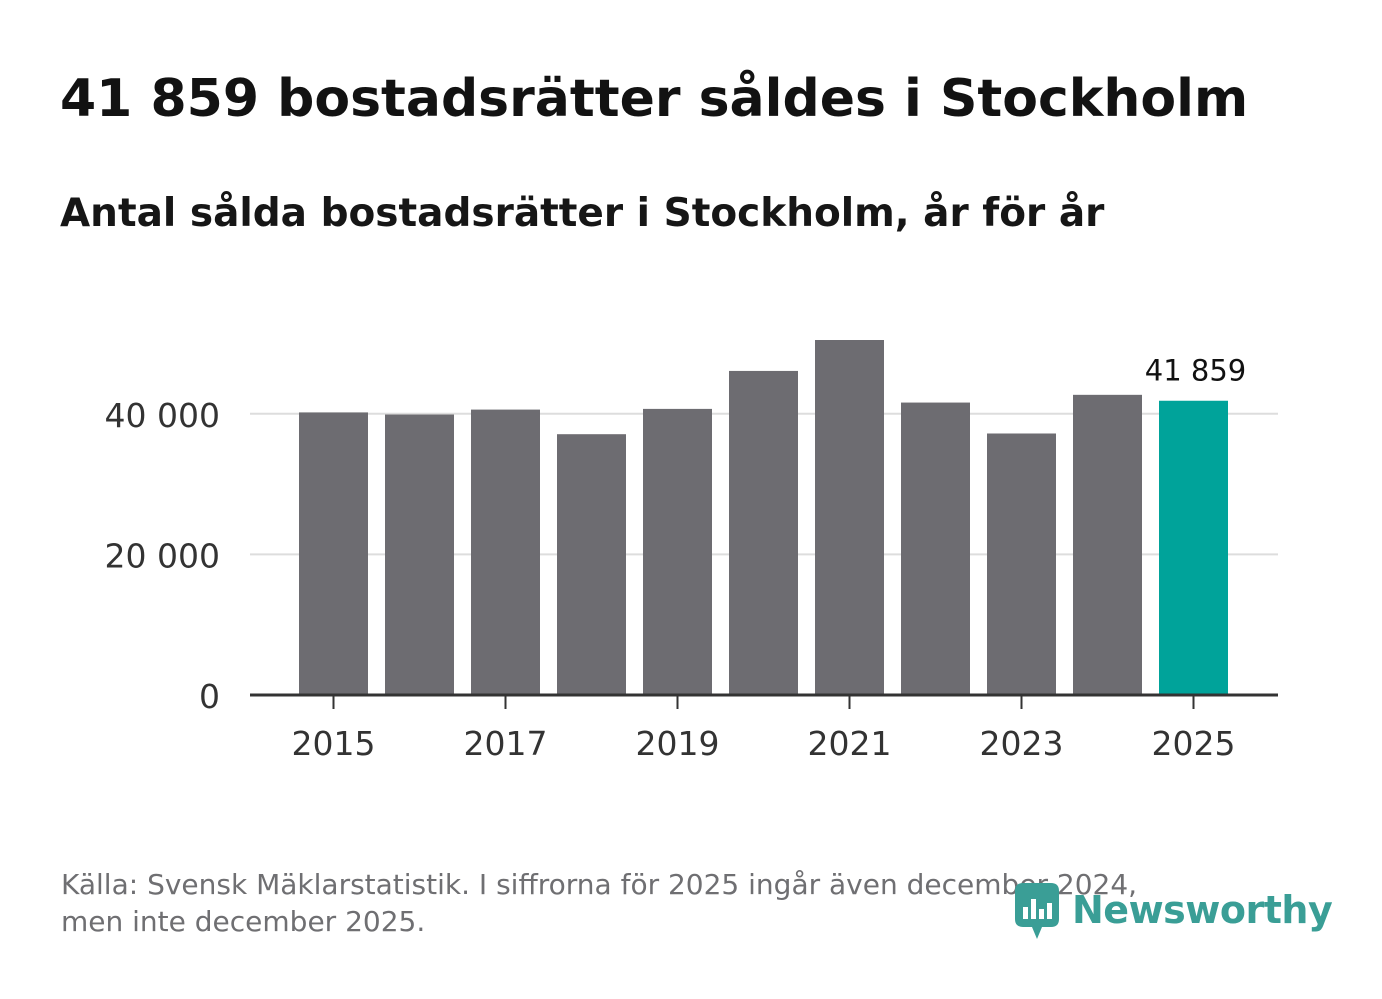  Describe the element at coordinates (1107, 544) in the screenshot. I see `bar-2024` at that location.